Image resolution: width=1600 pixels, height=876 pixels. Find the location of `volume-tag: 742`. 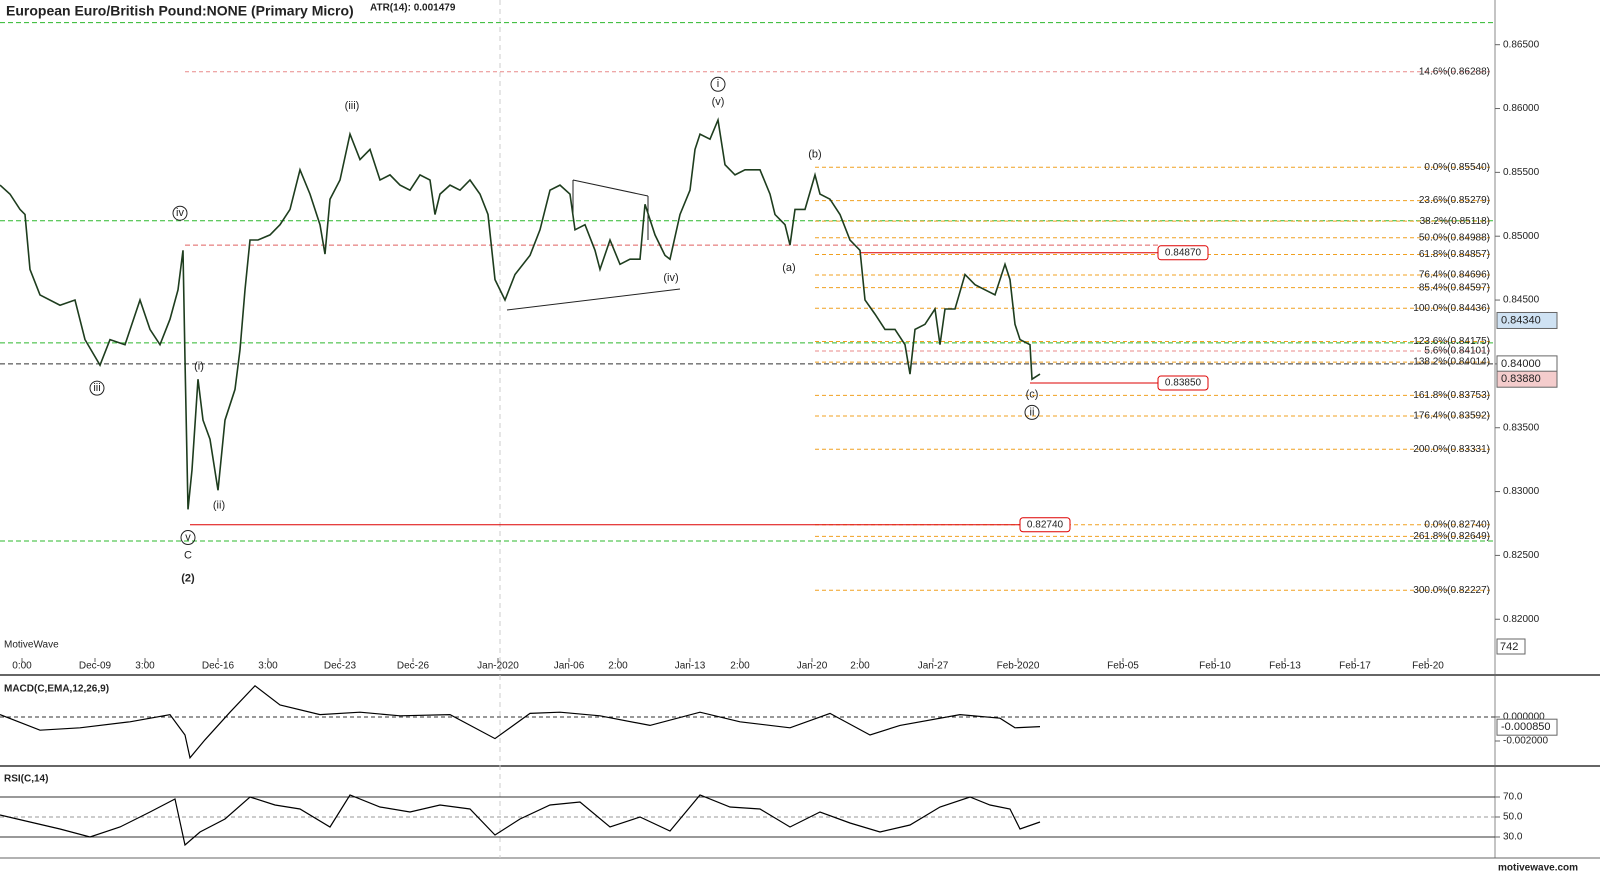

volume-tag: 742 is located at coordinates (1509, 647).